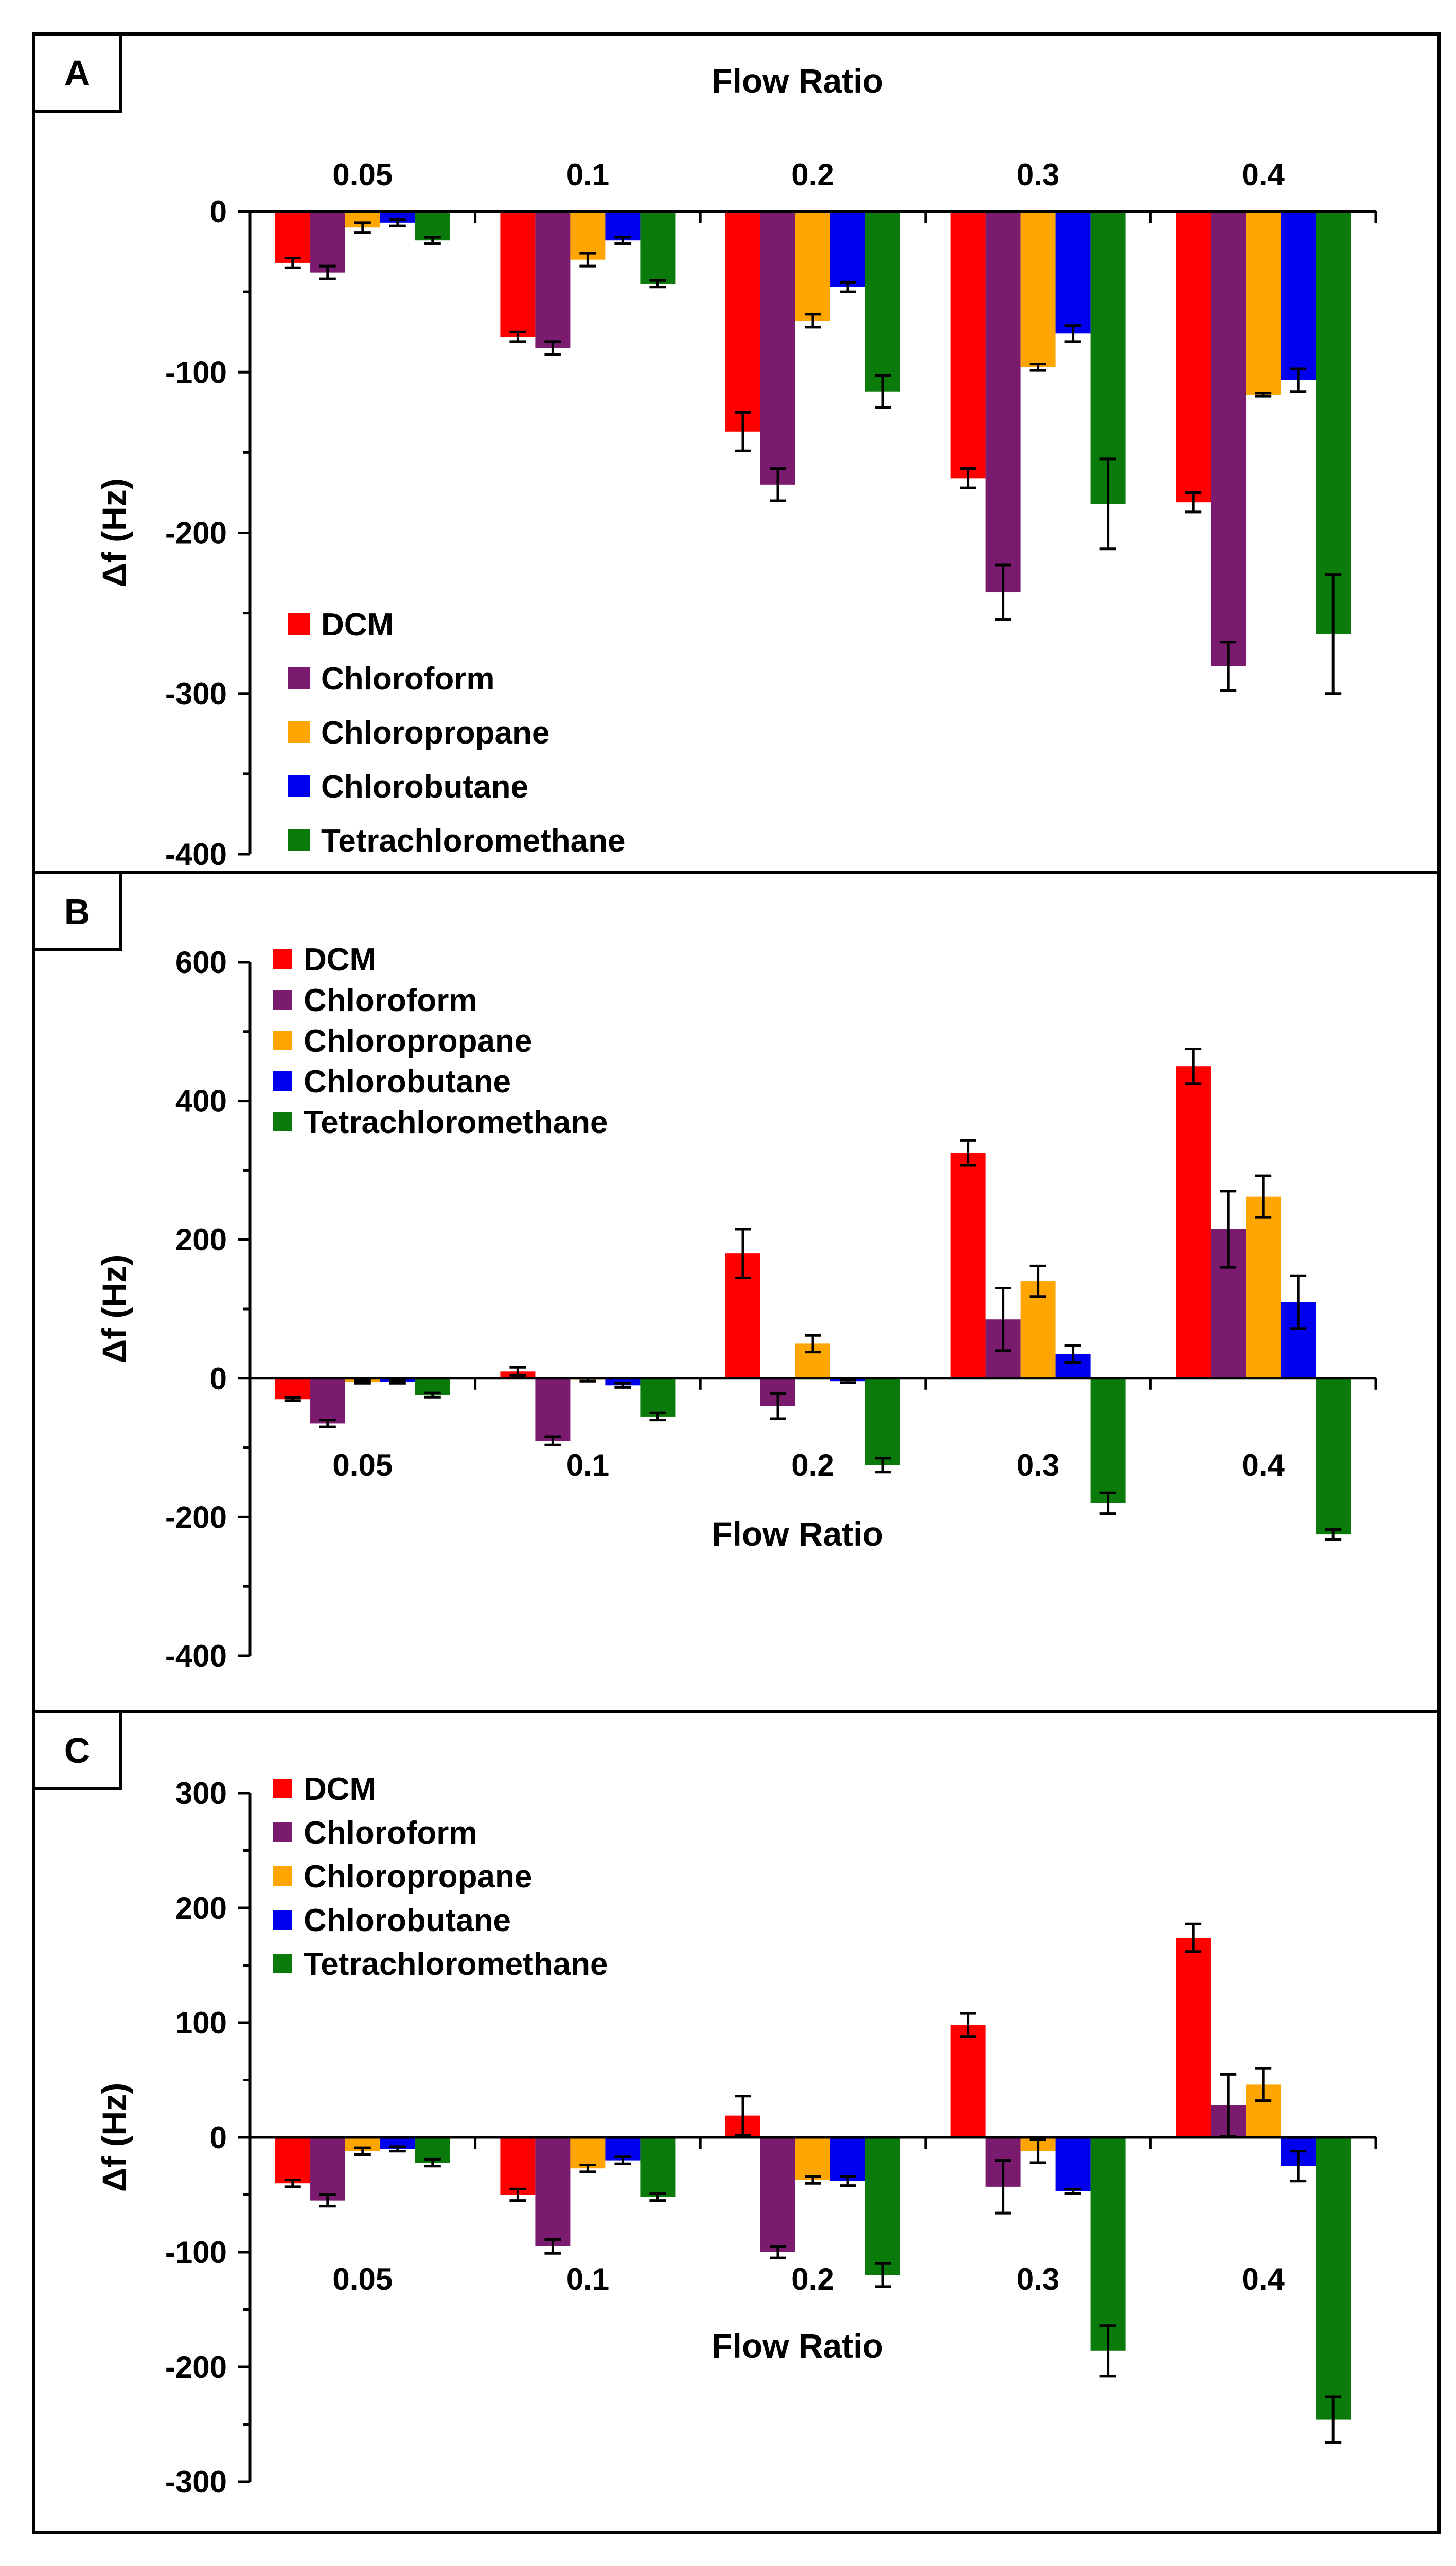 This screenshot has height=2566, width=1456. Describe the element at coordinates (114, 2137) in the screenshot. I see `y-axis-title: Δf (Hz)` at that location.